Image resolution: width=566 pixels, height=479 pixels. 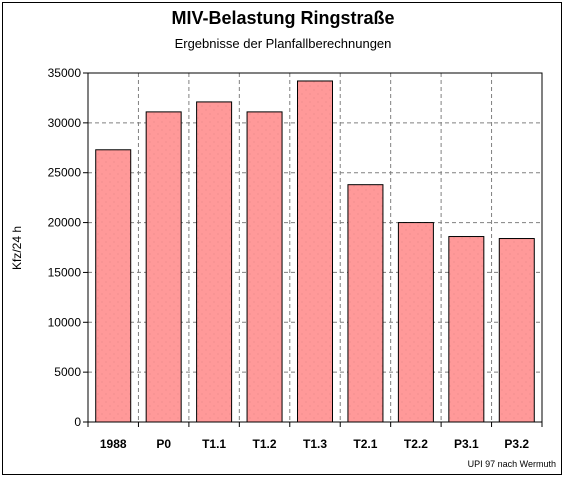 I want to click on bar-T1.2, so click(x=264, y=267).